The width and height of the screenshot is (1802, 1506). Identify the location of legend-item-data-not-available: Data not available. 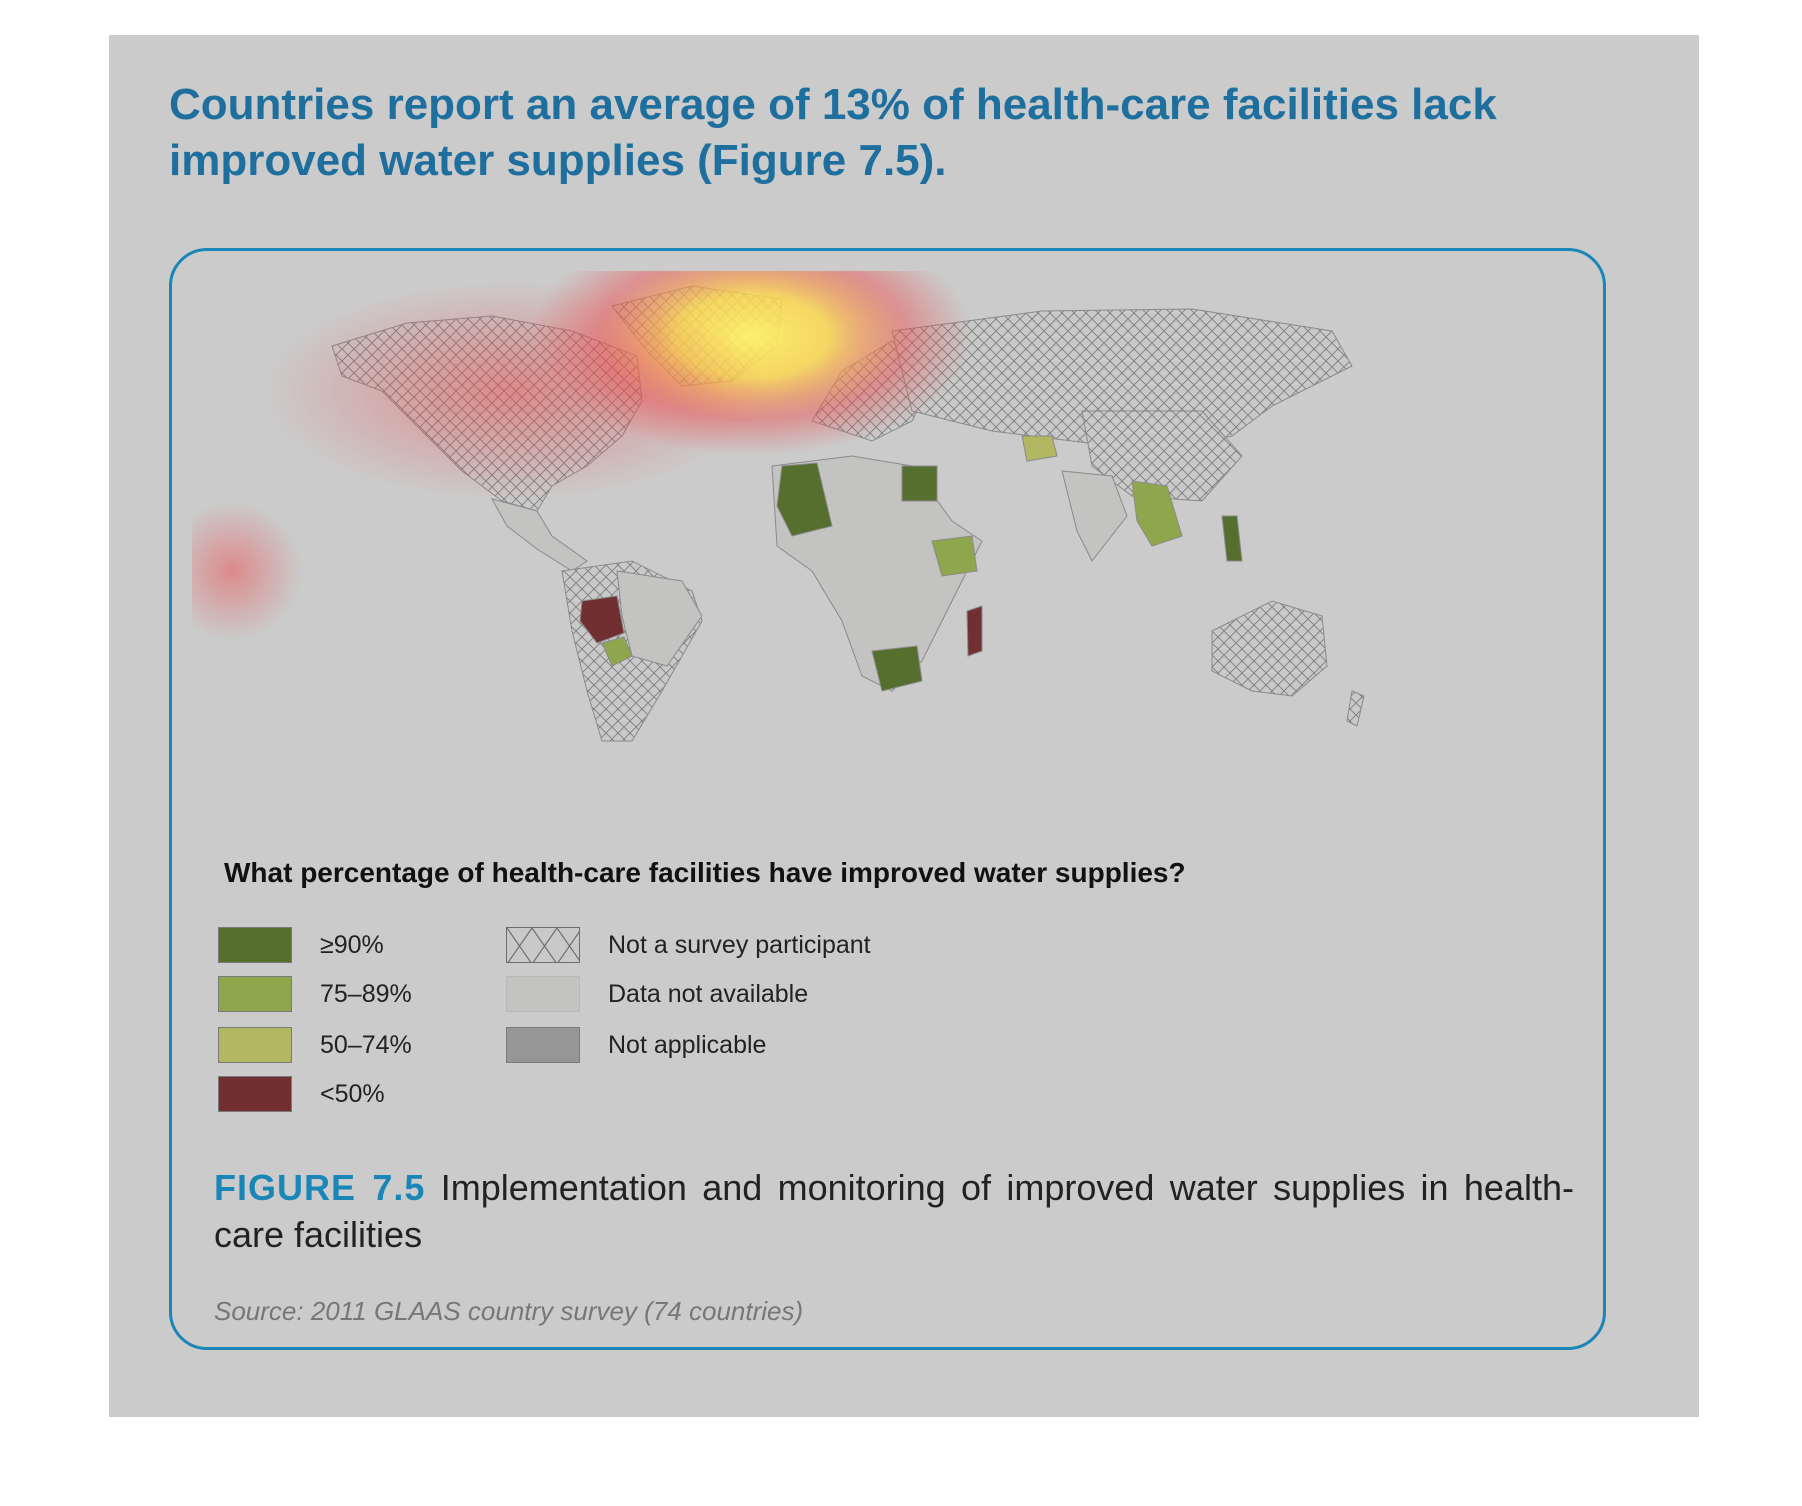
(657, 994).